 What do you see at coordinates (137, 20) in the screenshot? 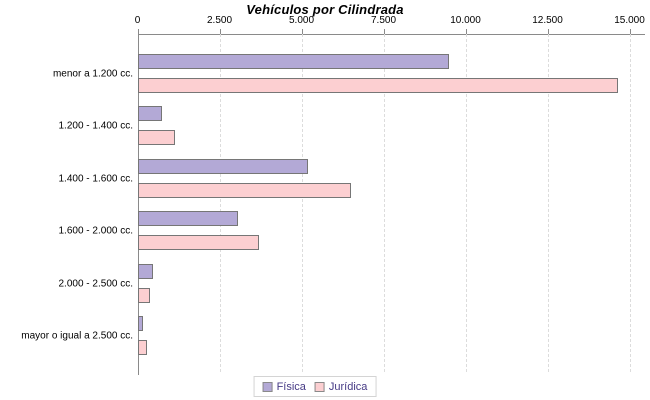
I see `x-axis-tick-label: 0` at bounding box center [137, 20].